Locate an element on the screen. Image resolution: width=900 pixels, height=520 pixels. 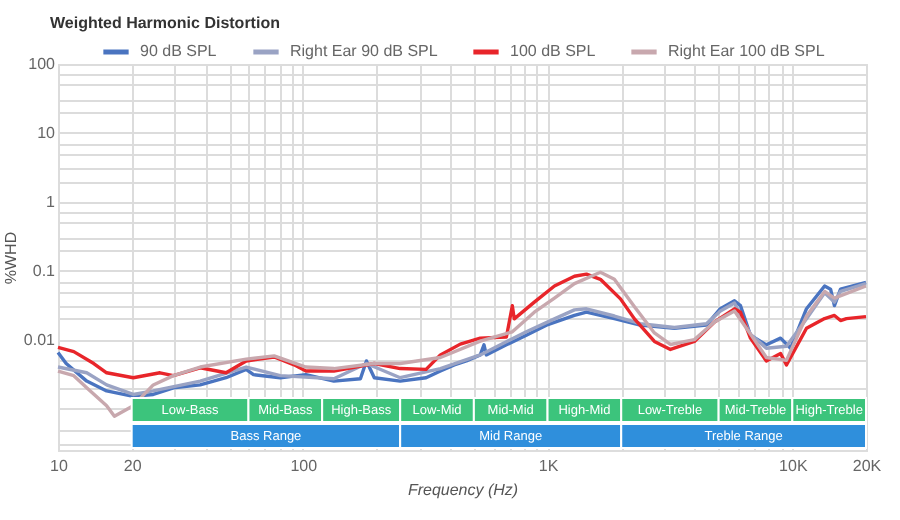
x-tick-label: 20 is located at coordinates (133, 466).